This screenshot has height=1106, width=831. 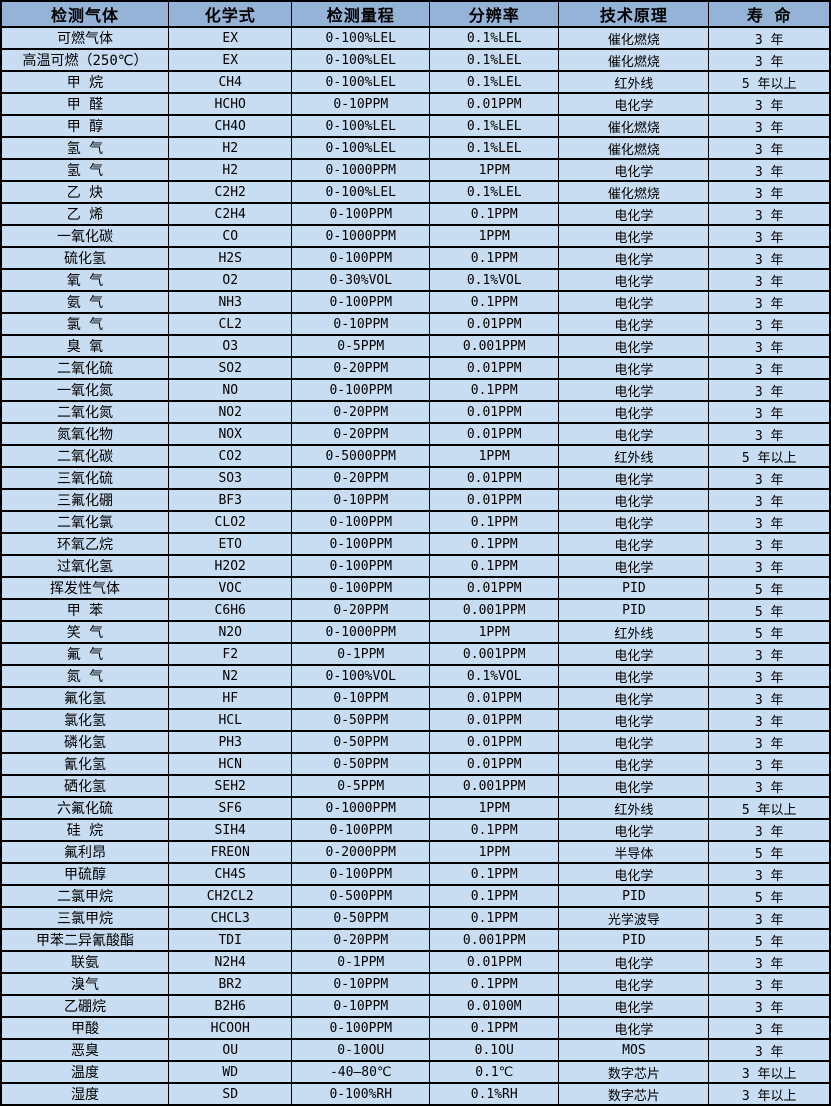 I want to click on gas-name-cell: 磷化氢, so click(x=84, y=742).